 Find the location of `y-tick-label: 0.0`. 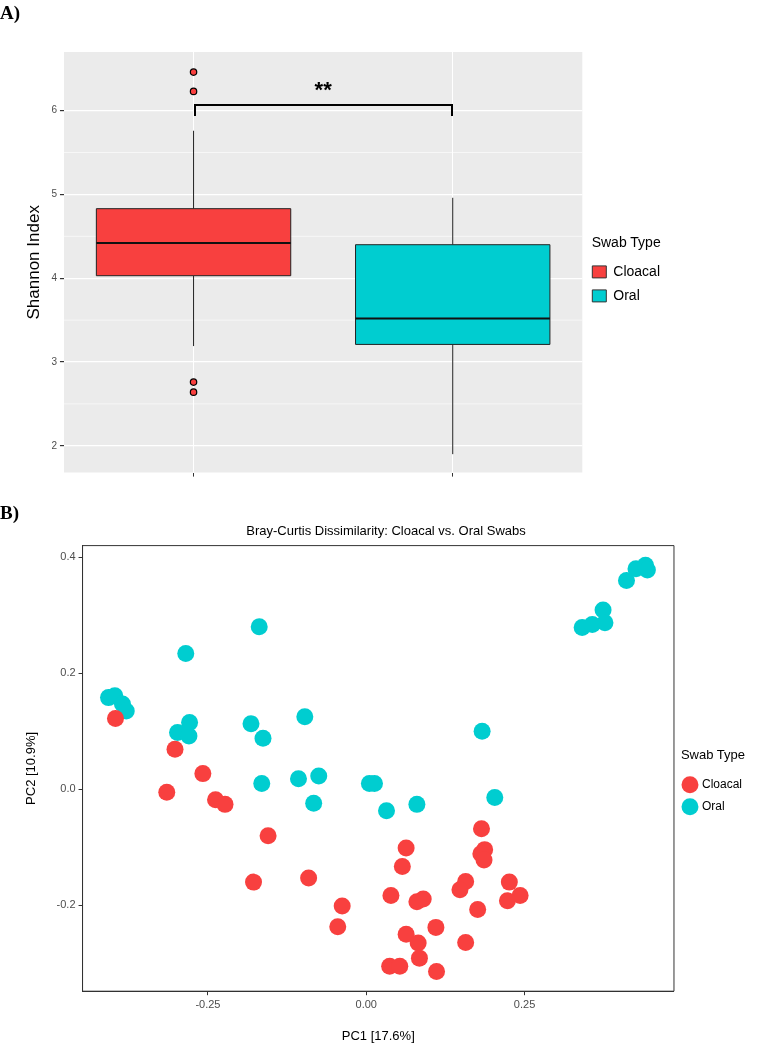

y-tick-label: 0.0 is located at coordinates (68, 788).